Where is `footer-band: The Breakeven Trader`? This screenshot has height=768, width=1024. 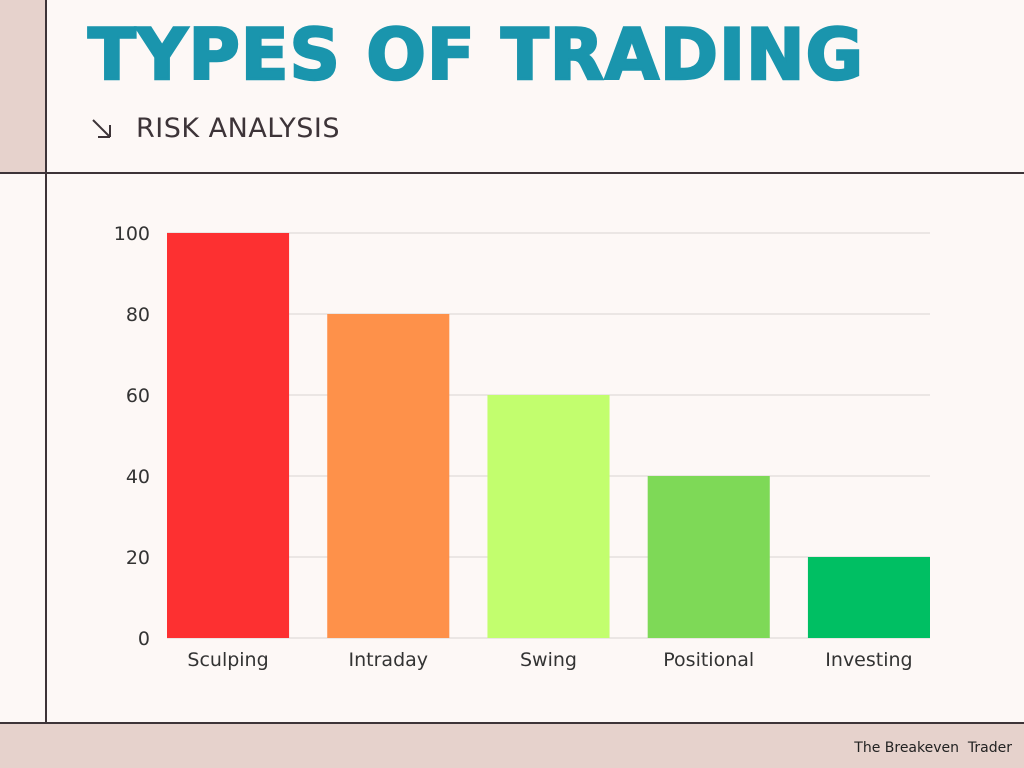 footer-band: The Breakeven Trader is located at coordinates (512, 745).